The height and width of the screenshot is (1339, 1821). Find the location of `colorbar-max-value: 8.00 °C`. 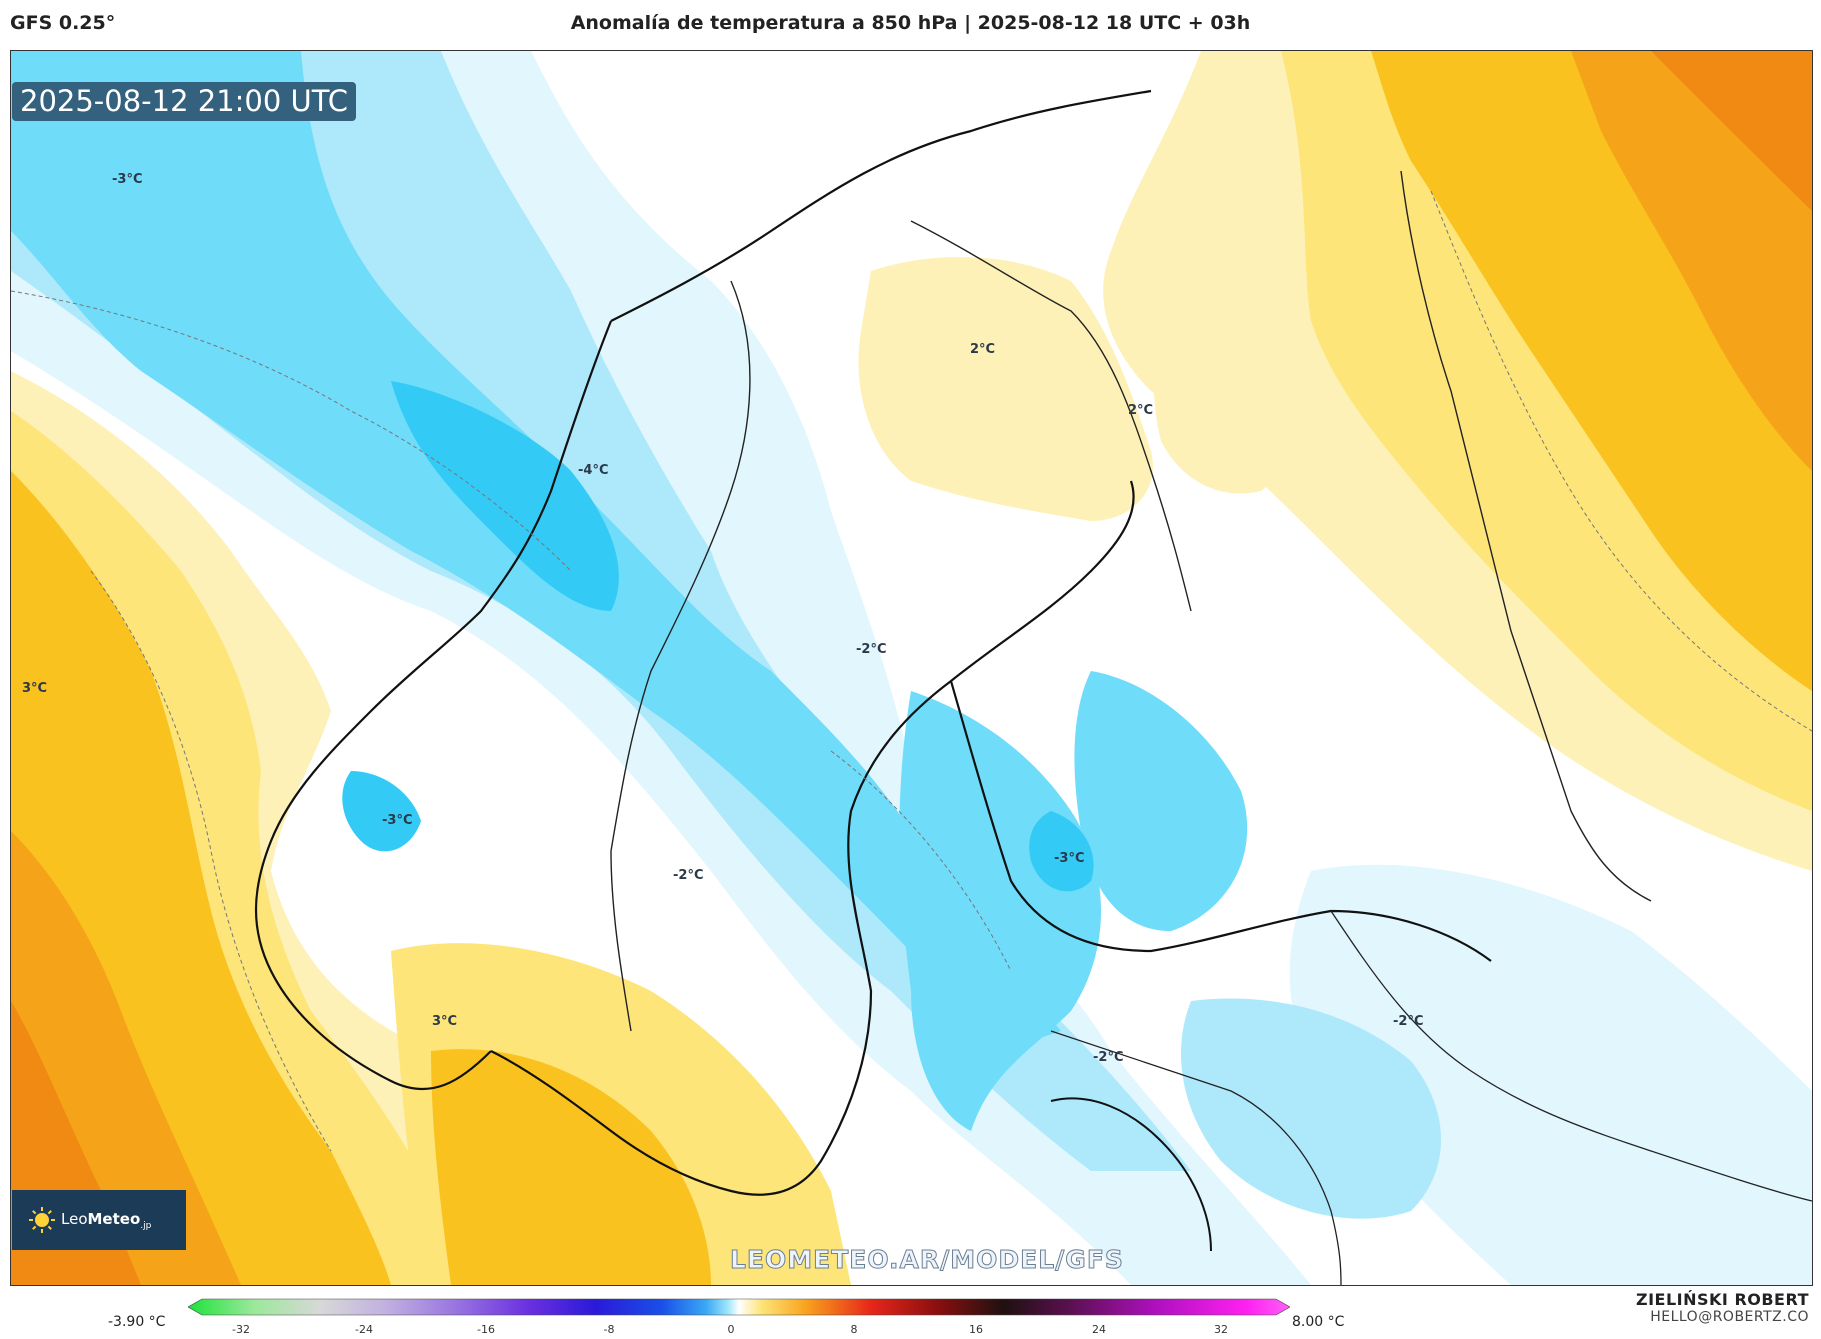

colorbar-max-value: 8.00 °C is located at coordinates (1318, 1322).